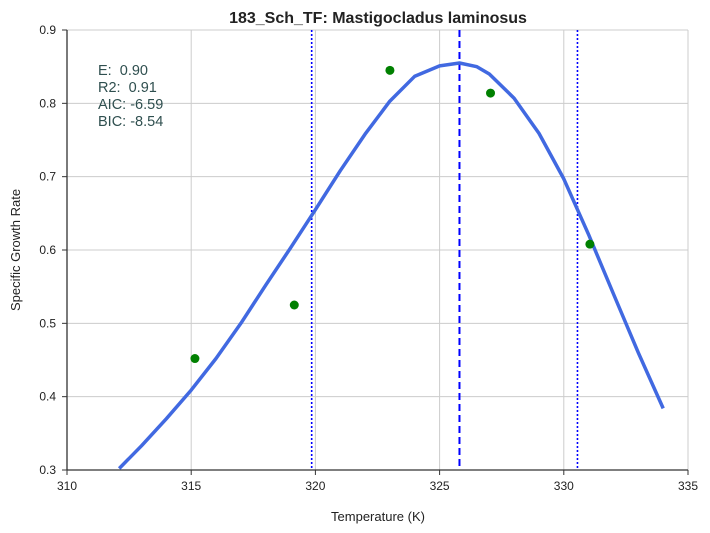  Describe the element at coordinates (688, 486) in the screenshot. I see `x-tick-label: 335` at that location.